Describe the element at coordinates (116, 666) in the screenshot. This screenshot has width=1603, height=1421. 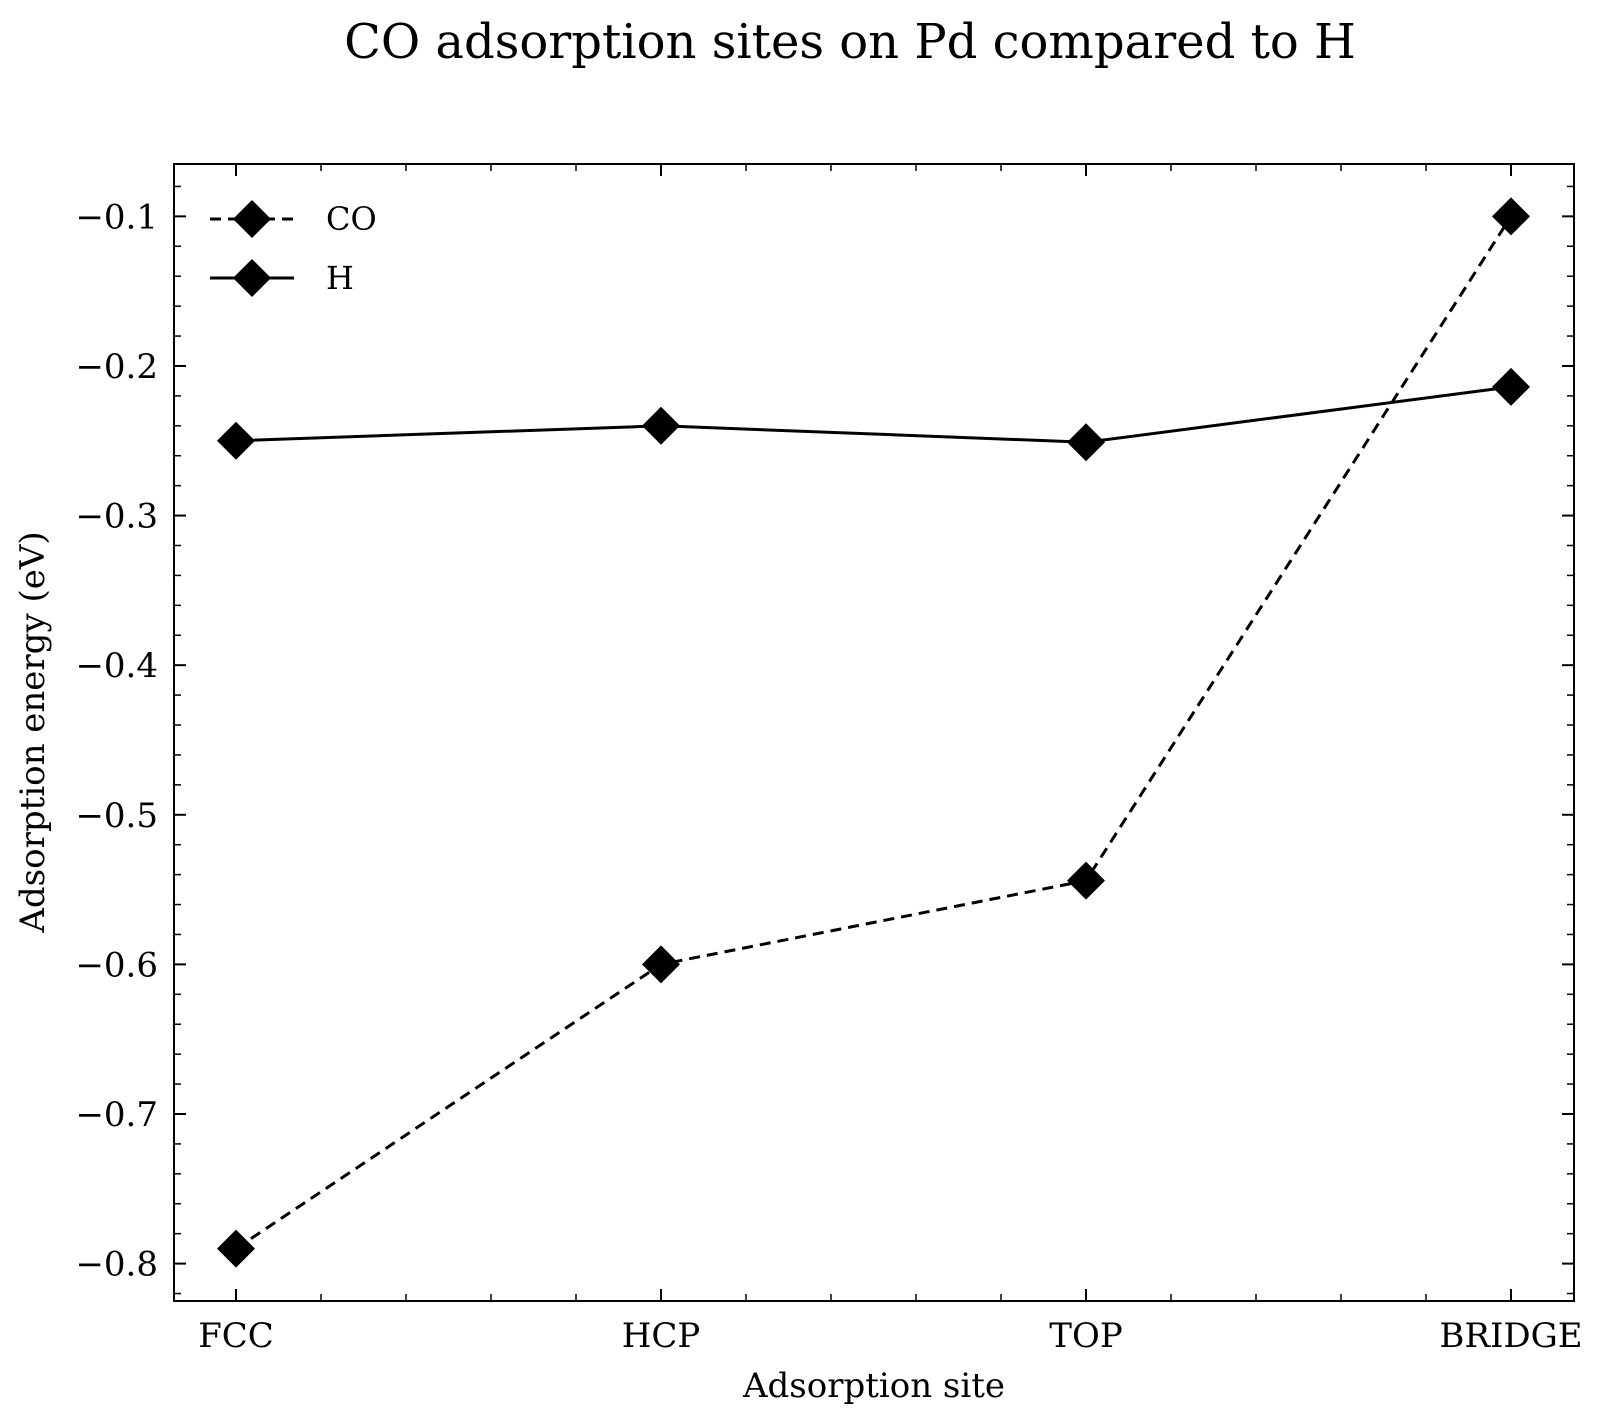
I see `y-tick-label: −0.4` at that location.